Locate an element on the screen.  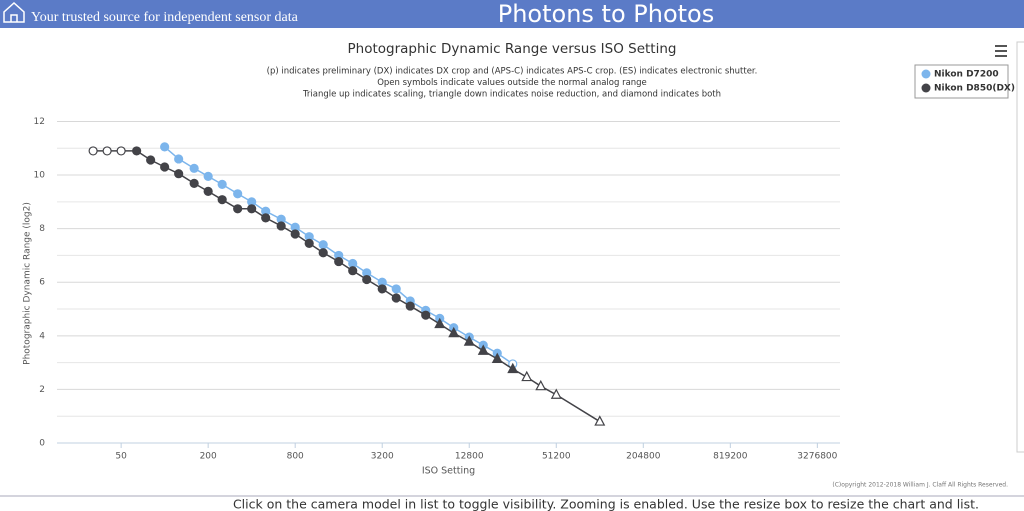
header-bar is located at coordinates (512, 14).